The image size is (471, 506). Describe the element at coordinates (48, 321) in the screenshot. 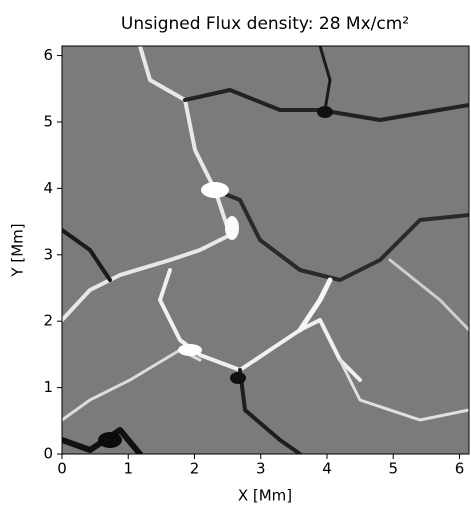

I see `y-tick-label: 2` at that location.